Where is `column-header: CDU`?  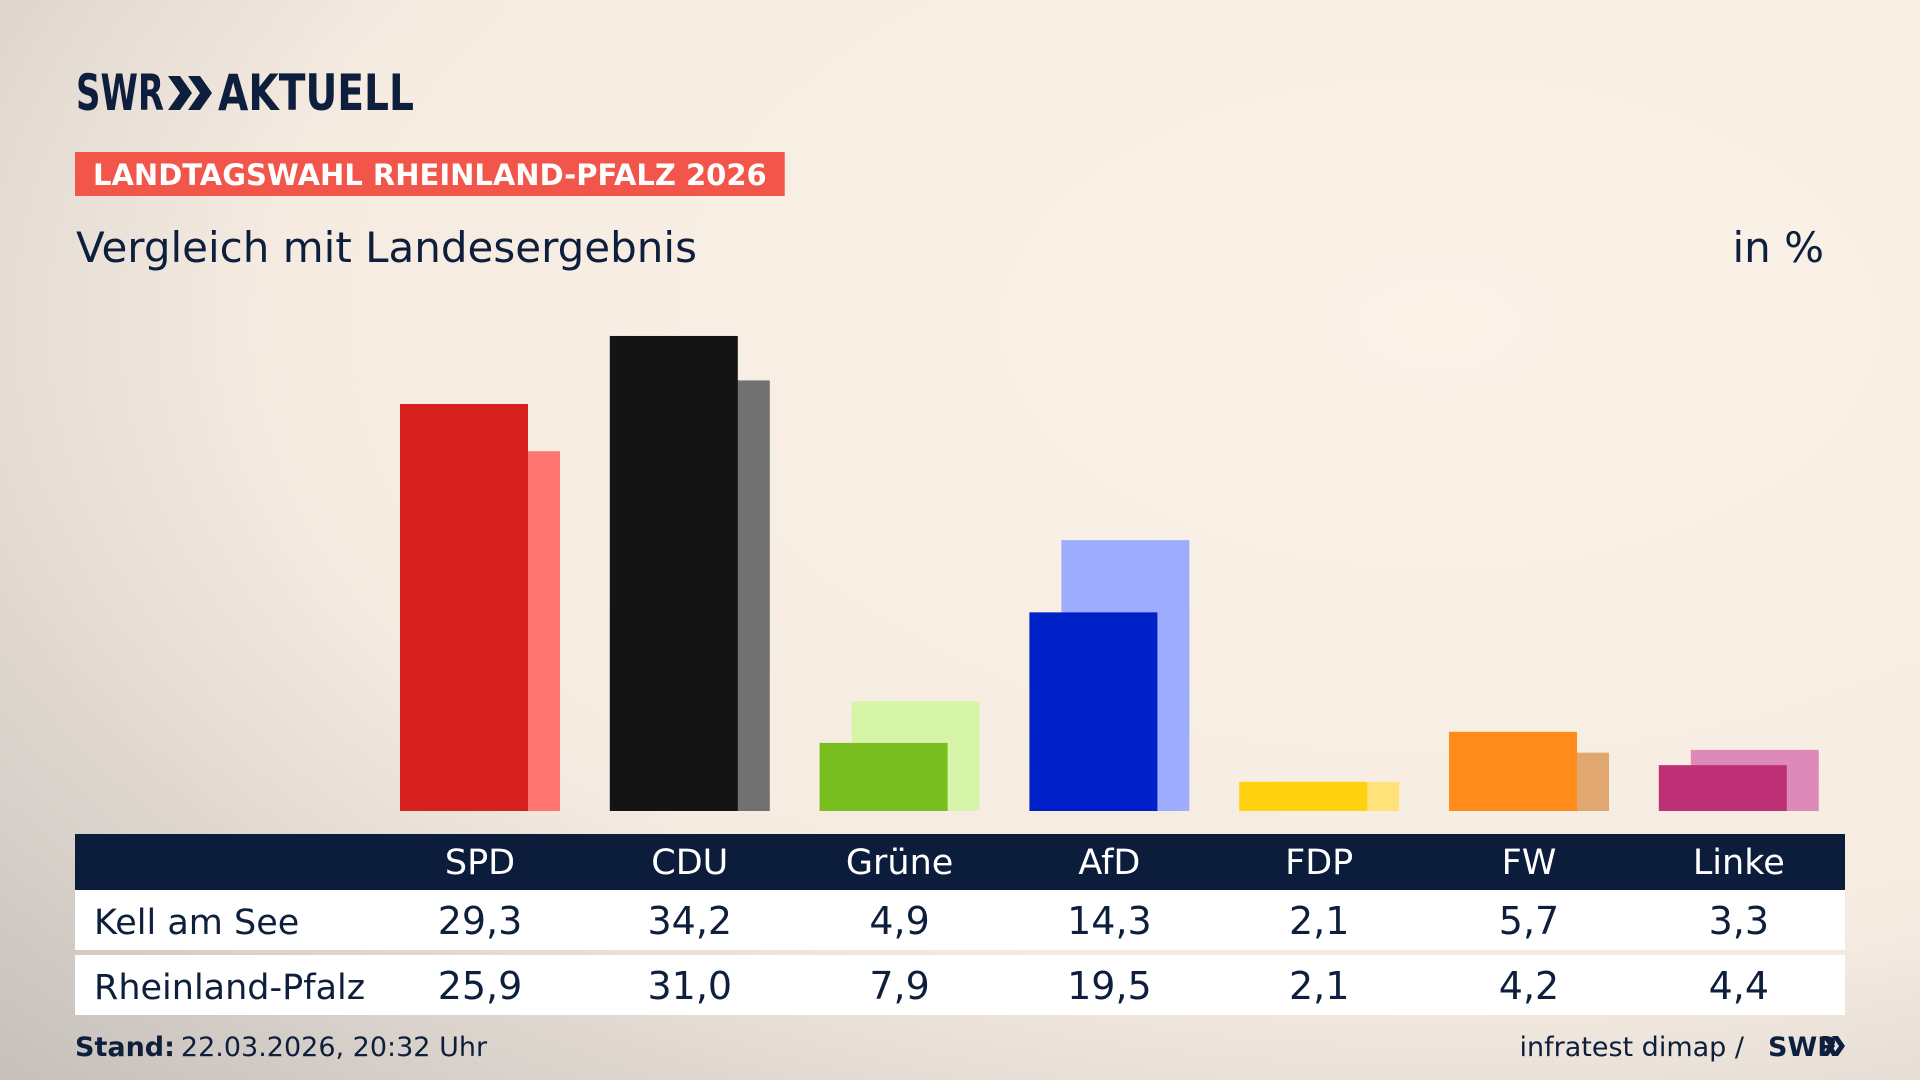 column-header: CDU is located at coordinates (689, 863).